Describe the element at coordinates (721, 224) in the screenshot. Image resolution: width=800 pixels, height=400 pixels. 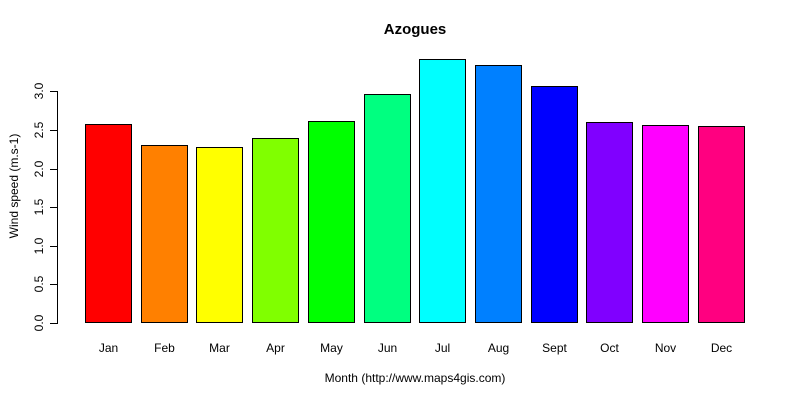
I see `bar-dec` at that location.